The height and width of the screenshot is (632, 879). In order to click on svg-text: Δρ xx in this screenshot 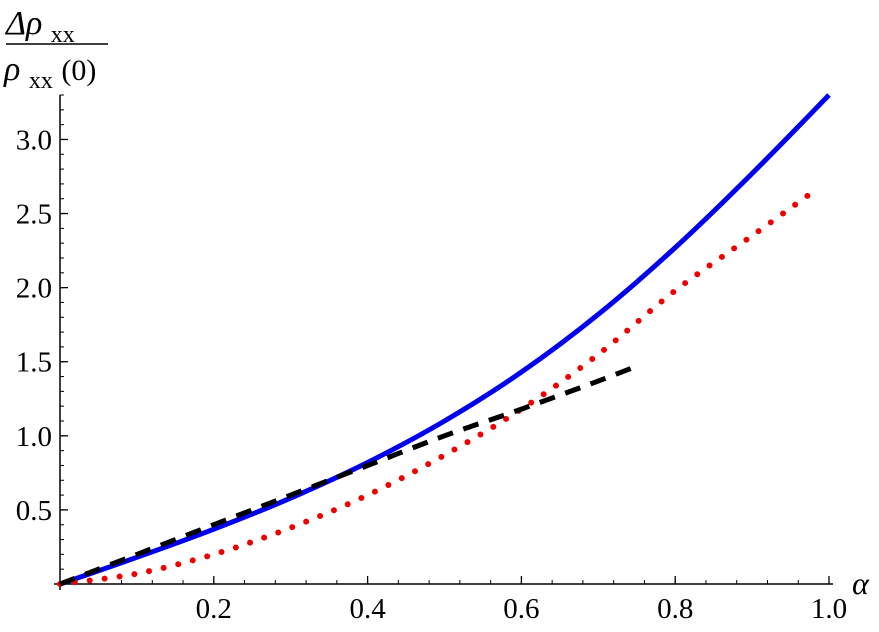, I will do `click(39, 26)`.